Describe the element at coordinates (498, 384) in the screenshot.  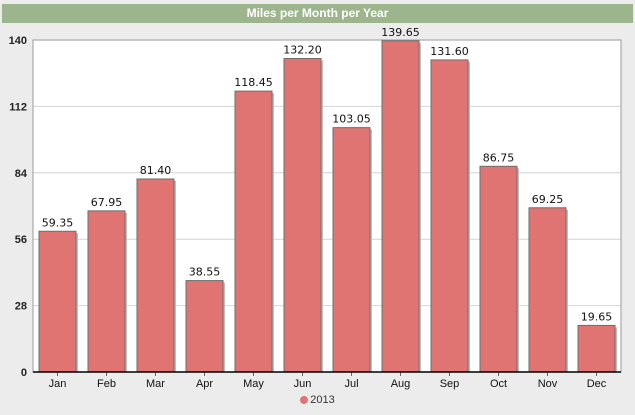
I see `x-tick-label: Oct` at that location.